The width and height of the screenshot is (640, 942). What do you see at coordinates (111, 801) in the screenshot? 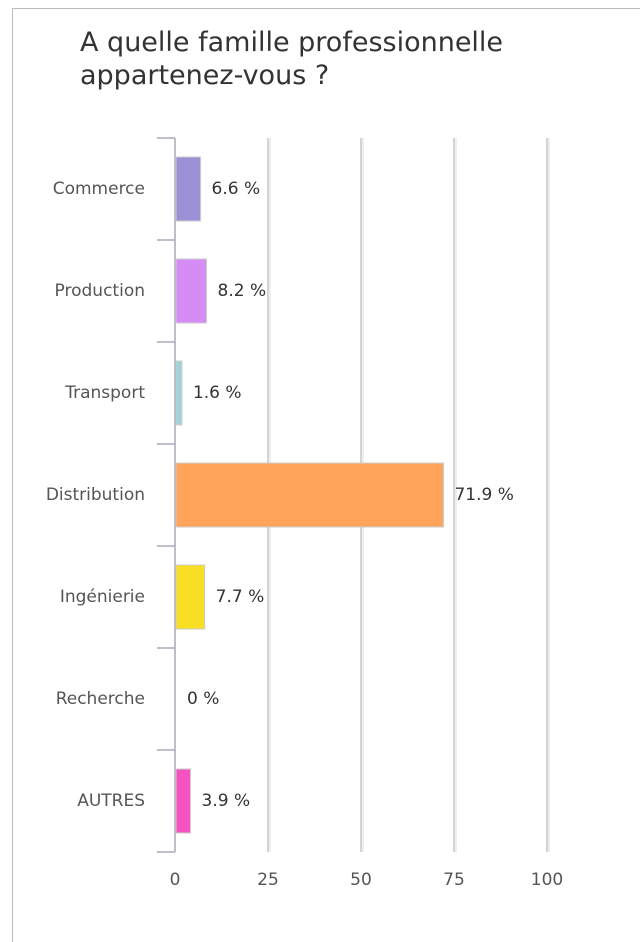
I see `y-tick-label: AUTRES` at bounding box center [111, 801].